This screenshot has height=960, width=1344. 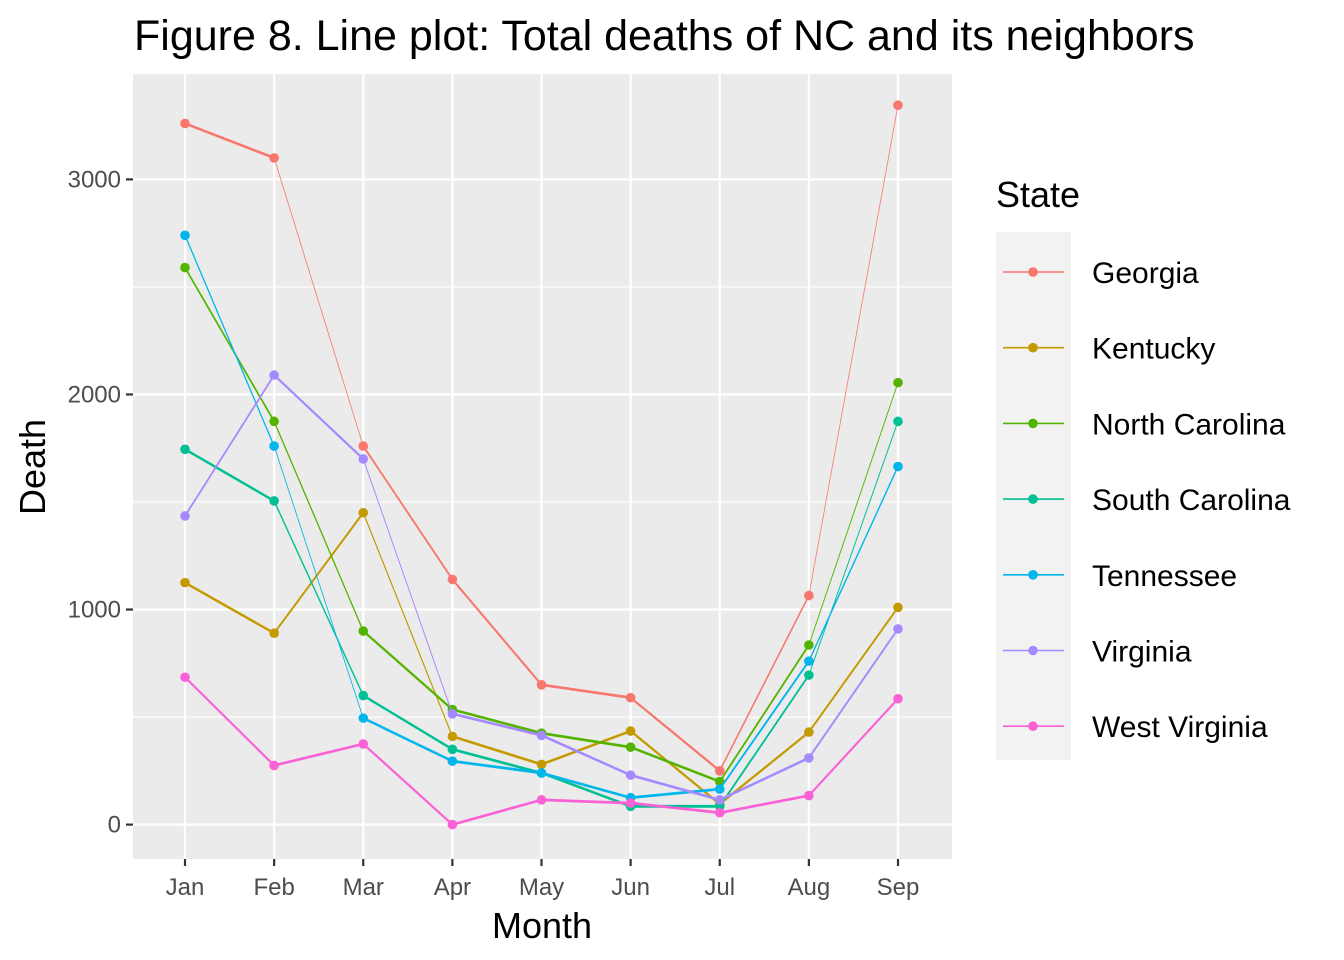 I want to click on legend-label: West Virginia, so click(x=1180, y=727).